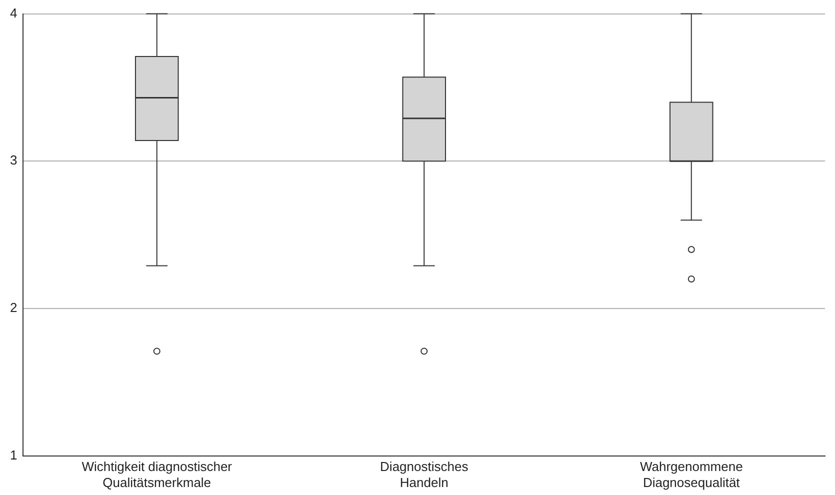  Describe the element at coordinates (14, 12) in the screenshot. I see `y-tick-label: 4` at that location.